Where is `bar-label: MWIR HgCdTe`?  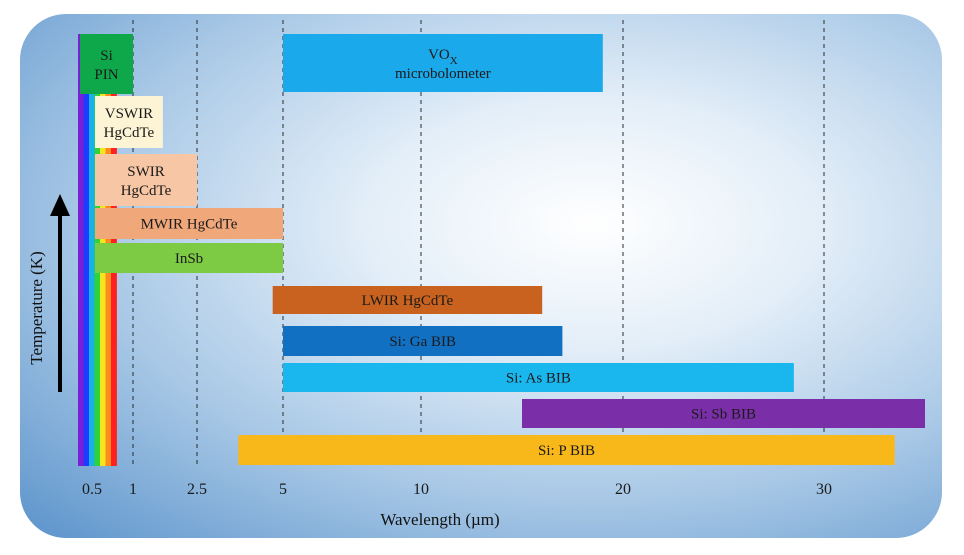 bar-label: MWIR HgCdTe is located at coordinates (189, 225).